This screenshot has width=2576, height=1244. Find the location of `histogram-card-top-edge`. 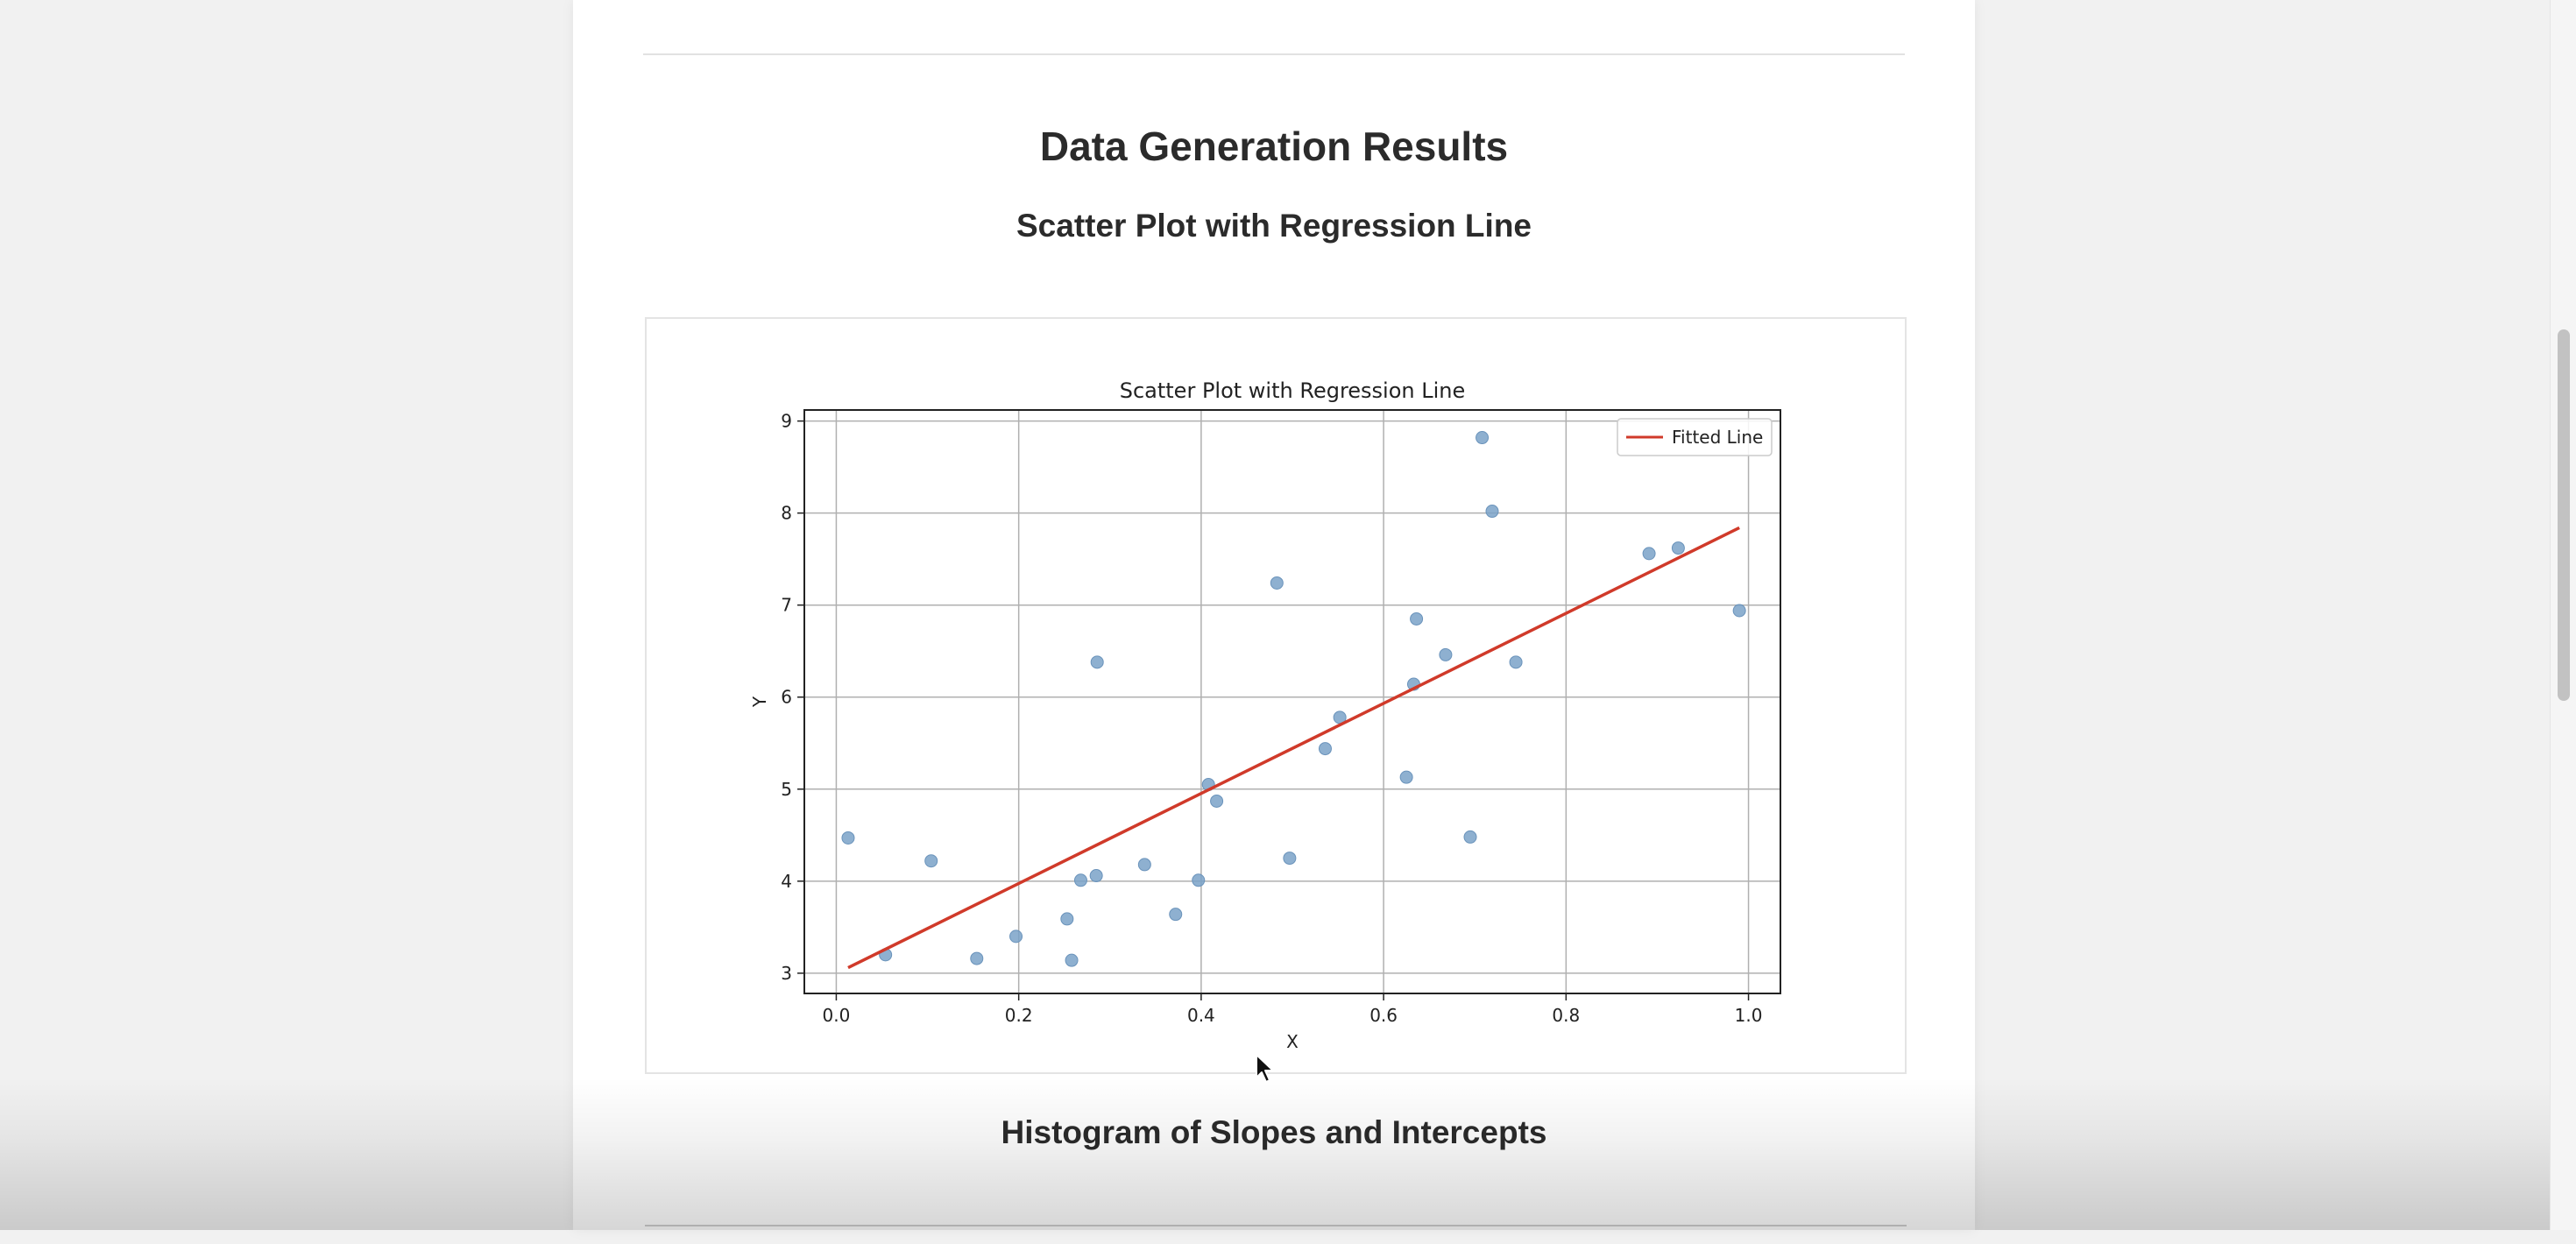

histogram-card-top-edge is located at coordinates (1276, 1234).